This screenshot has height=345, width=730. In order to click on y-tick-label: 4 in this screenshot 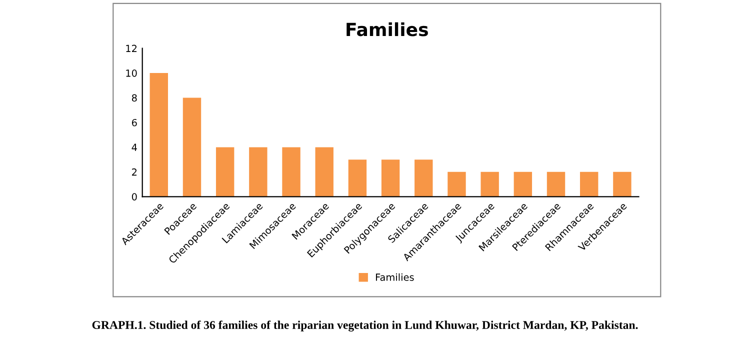, I will do `click(134, 147)`.